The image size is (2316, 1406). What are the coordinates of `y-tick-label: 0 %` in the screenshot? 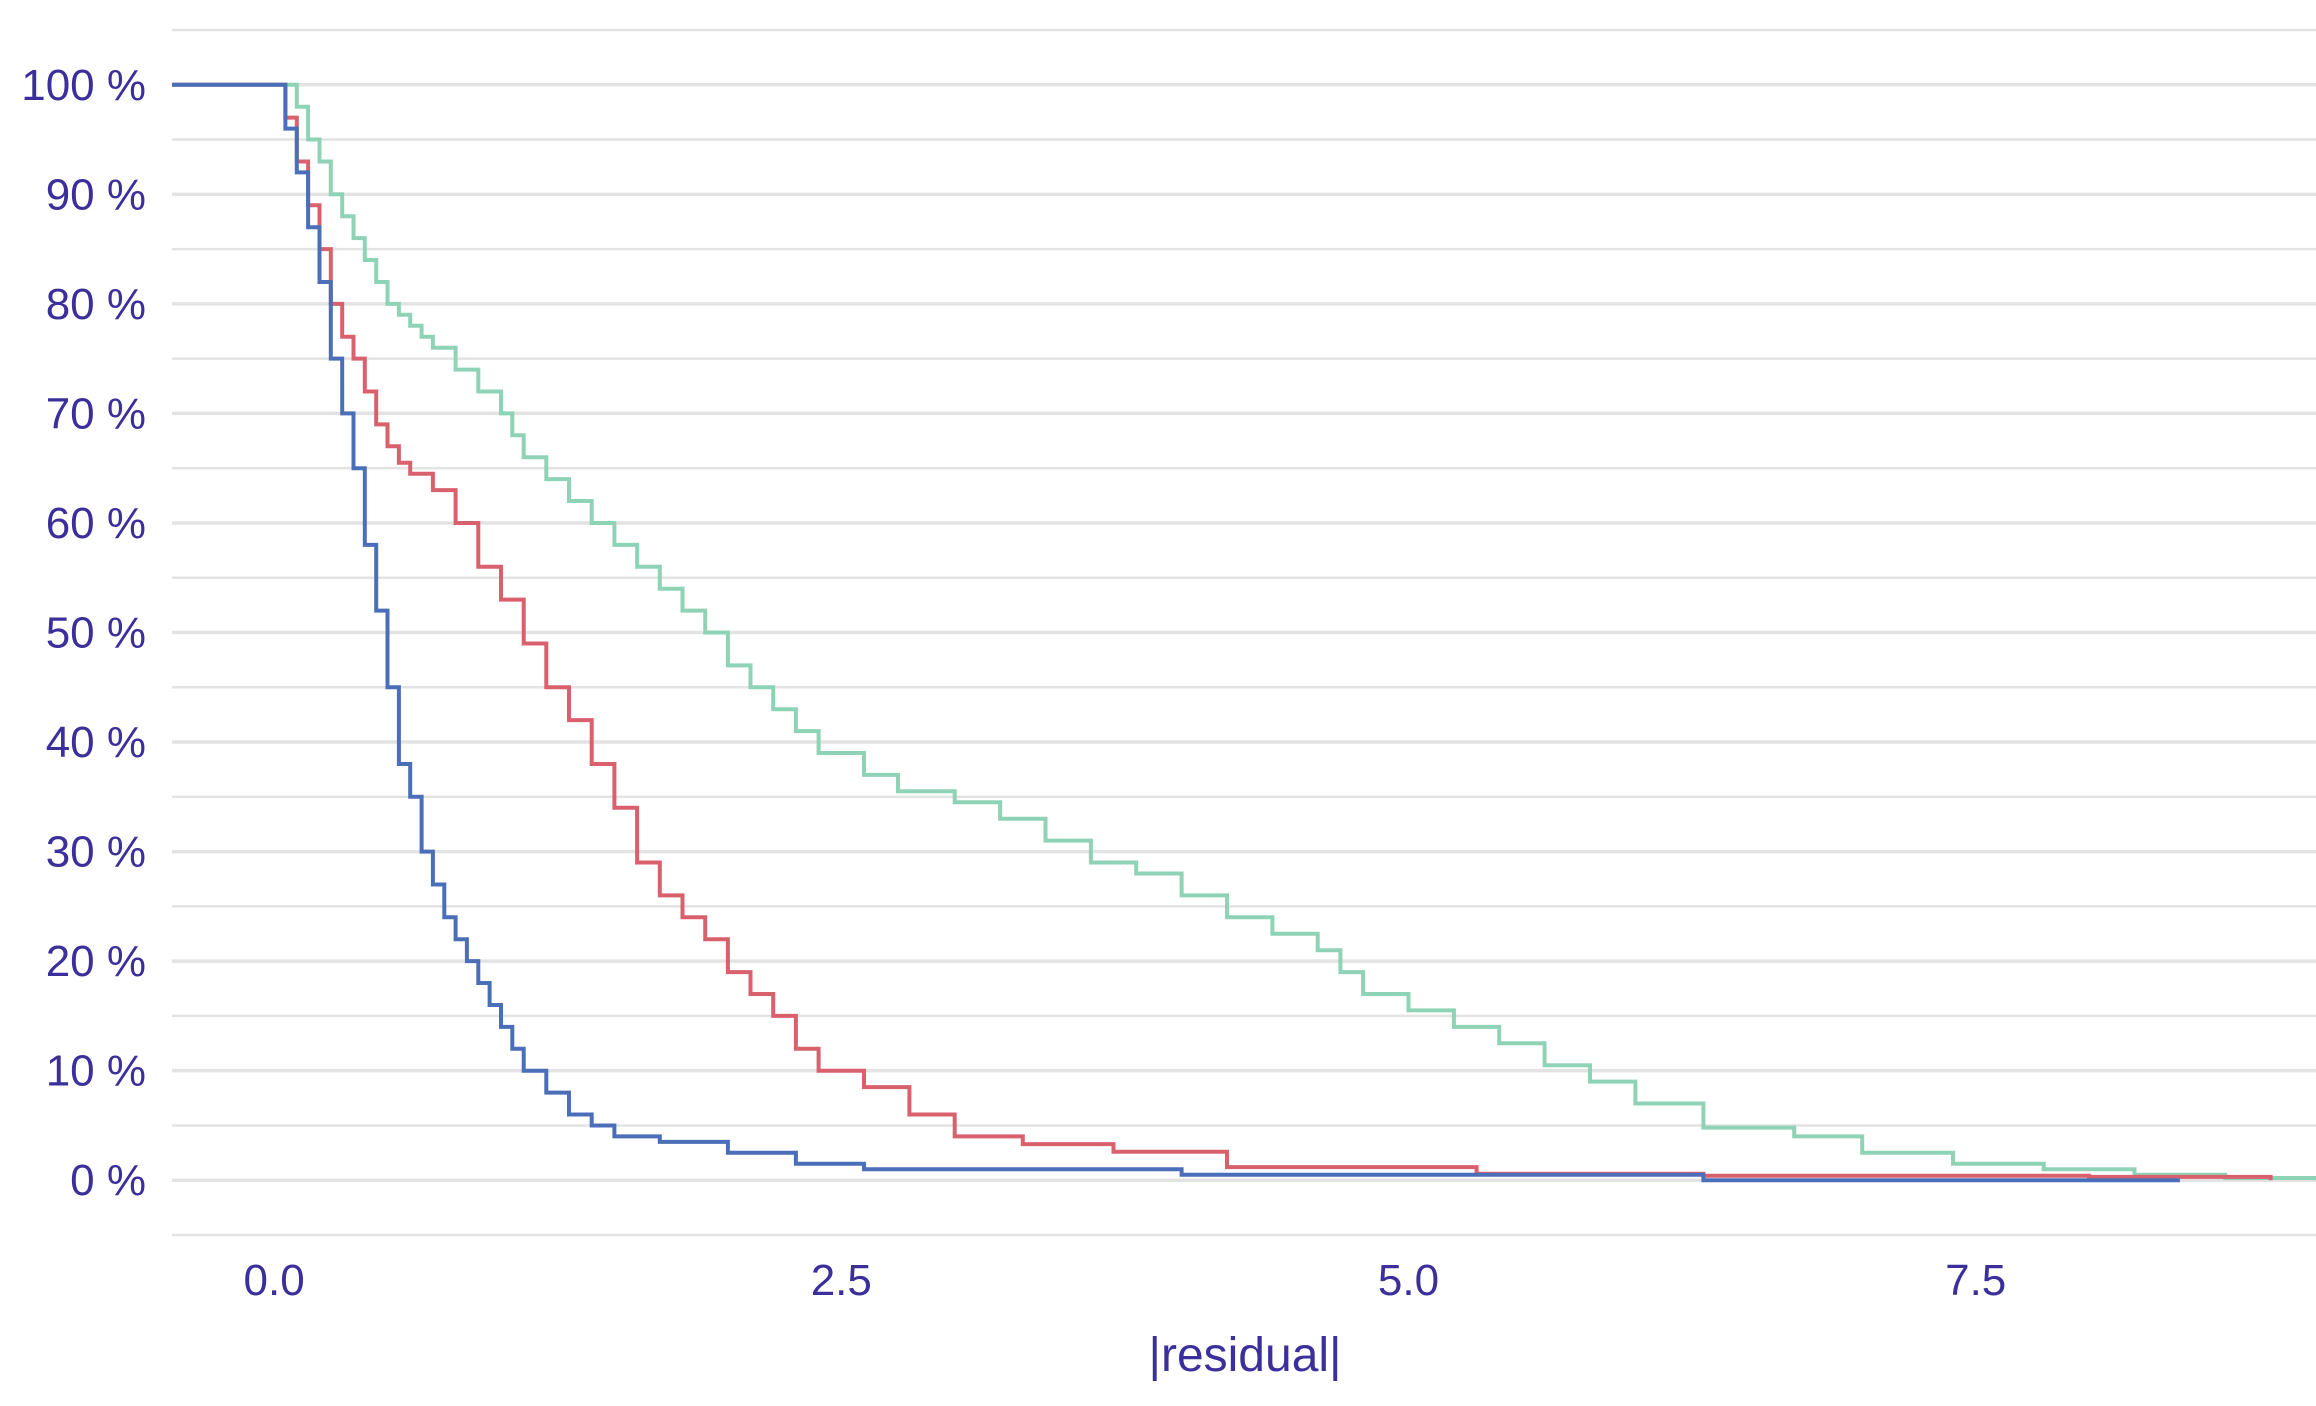 It's located at (108, 1180).